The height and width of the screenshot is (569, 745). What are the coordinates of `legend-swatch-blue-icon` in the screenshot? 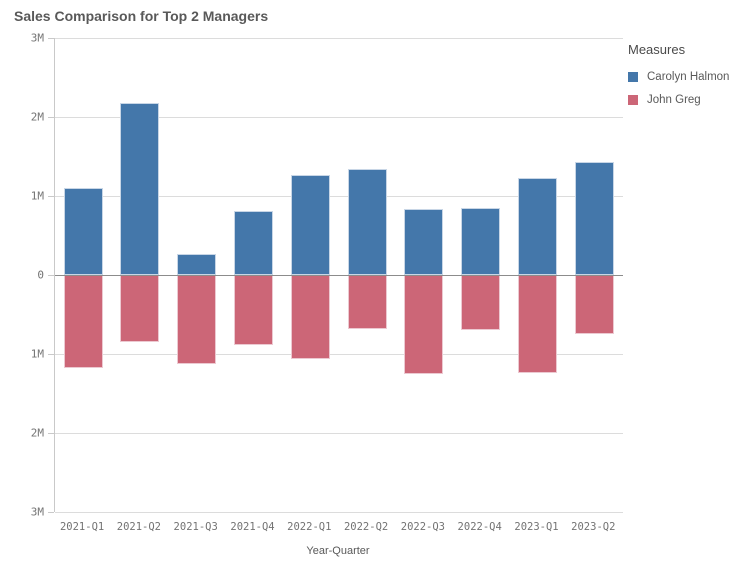 It's located at (633, 77).